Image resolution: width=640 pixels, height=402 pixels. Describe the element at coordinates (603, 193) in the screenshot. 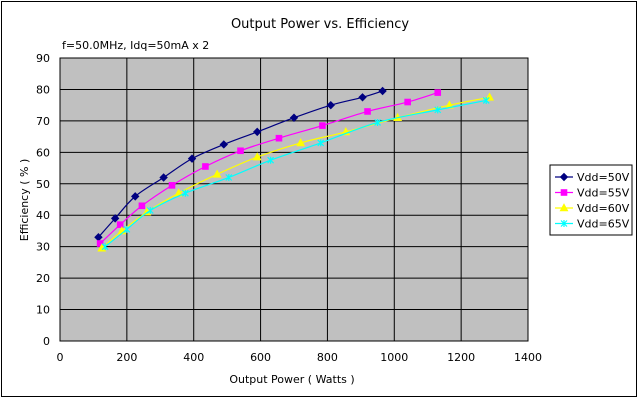

I see `legend-label: Vdd=55V` at that location.